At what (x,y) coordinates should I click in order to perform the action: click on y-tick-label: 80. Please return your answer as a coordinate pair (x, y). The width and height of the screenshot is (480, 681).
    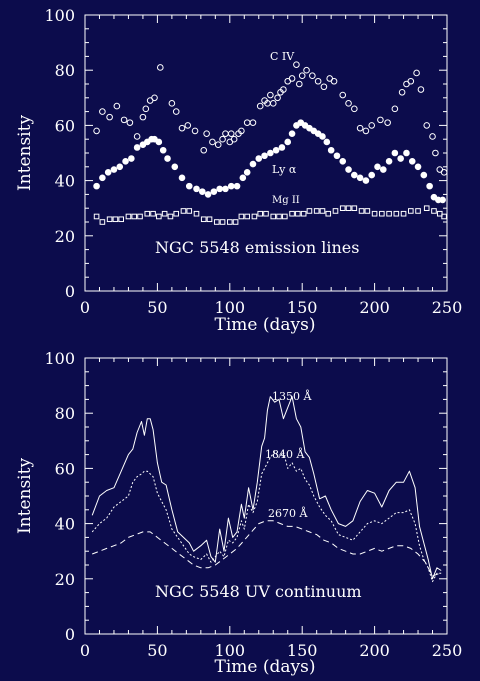
    Looking at the image, I should click on (65, 413).